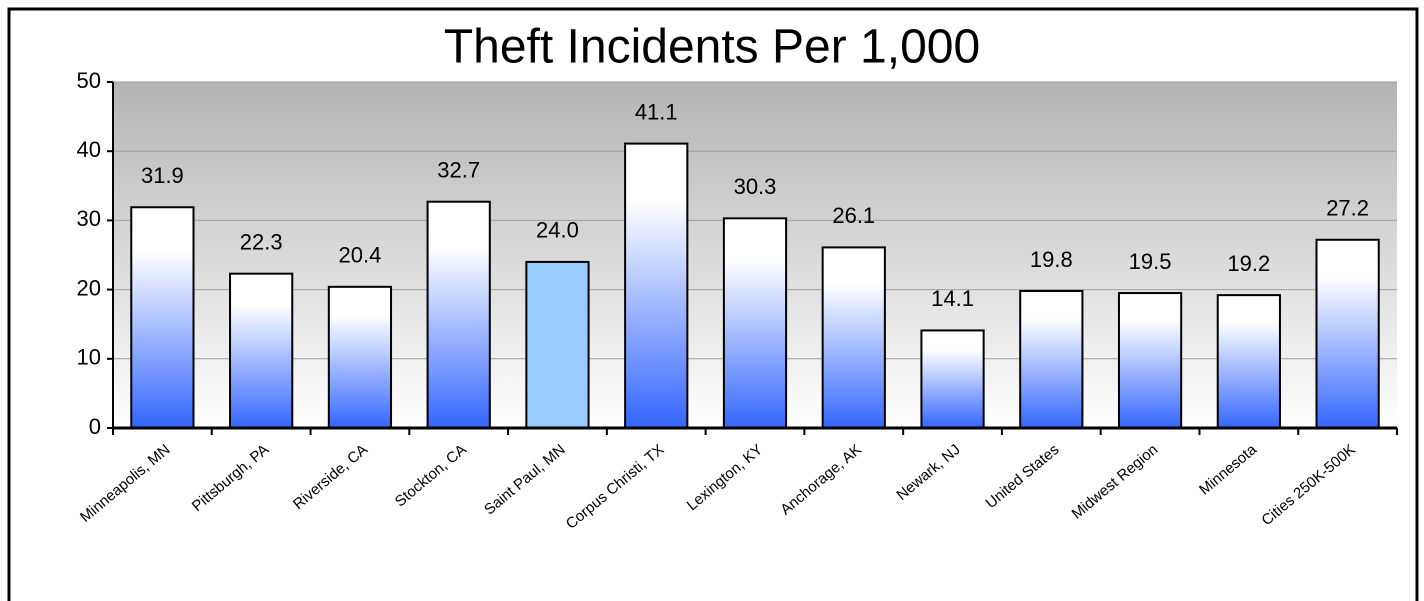  What do you see at coordinates (1051, 259) in the screenshot?
I see `data-label: 19.8` at bounding box center [1051, 259].